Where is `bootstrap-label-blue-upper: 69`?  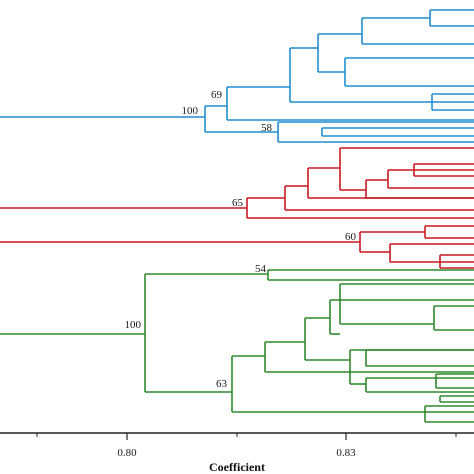
bootstrap-label-blue-upper: 69 is located at coordinates (217, 95).